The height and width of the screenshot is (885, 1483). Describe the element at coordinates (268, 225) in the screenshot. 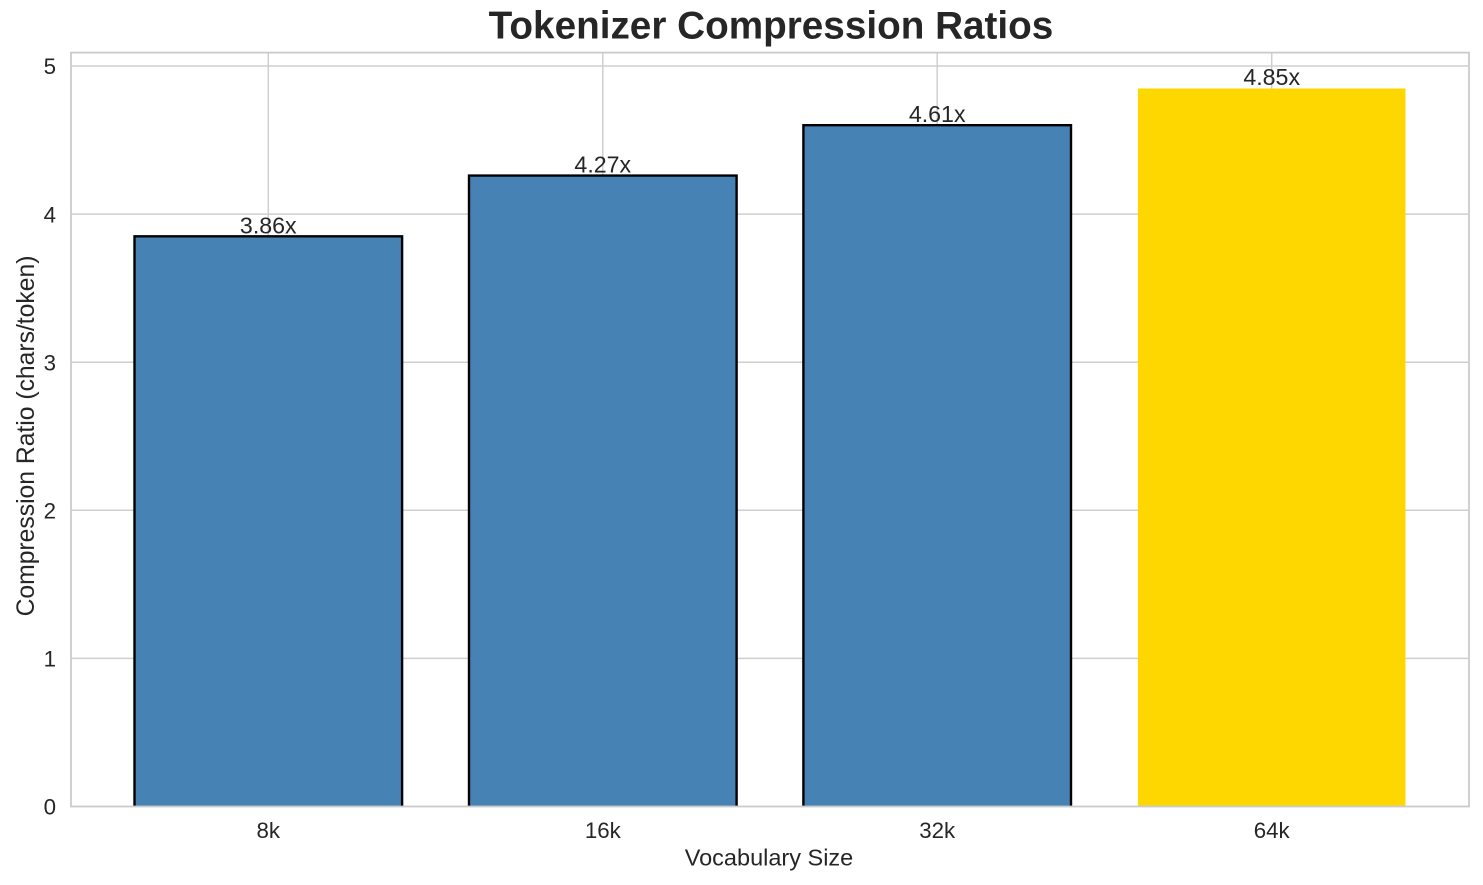

I see `svg-text: 3.86x` at that location.